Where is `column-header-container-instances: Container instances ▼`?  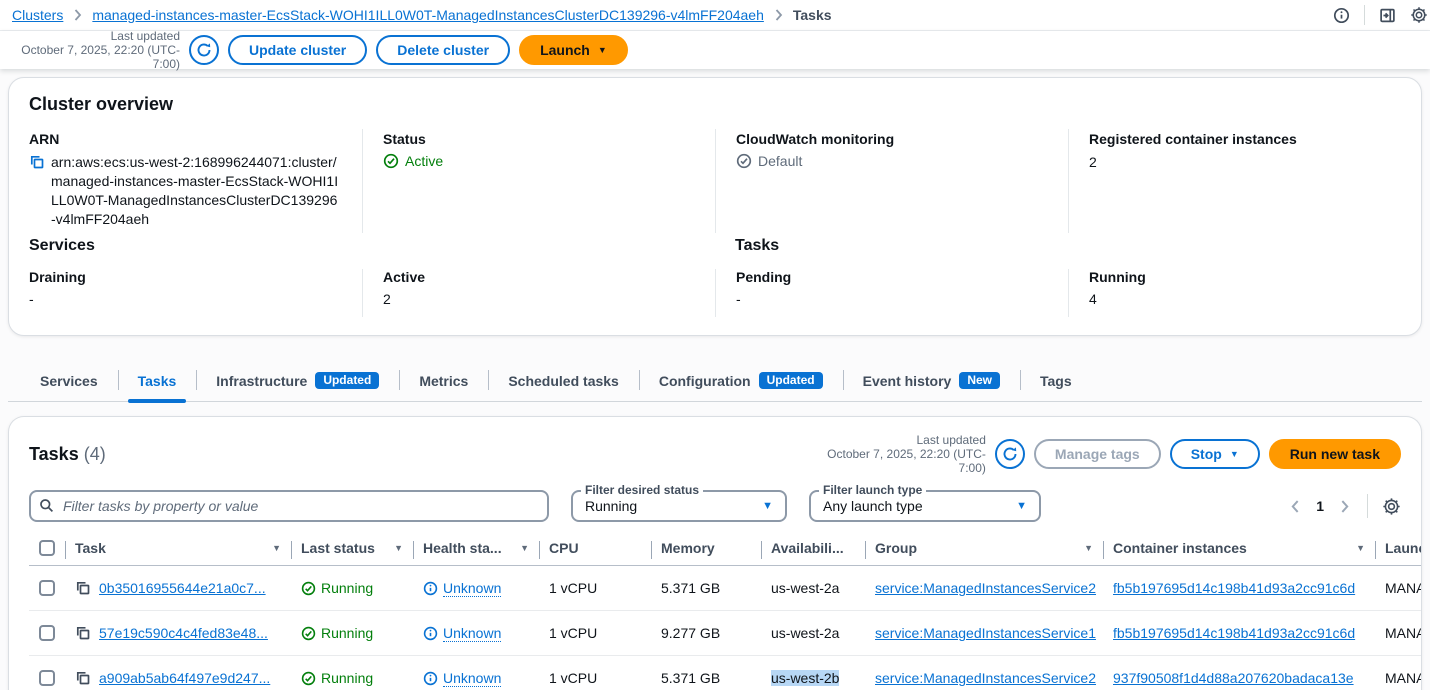 column-header-container-instances: Container instances ▼ is located at coordinates (1239, 550).